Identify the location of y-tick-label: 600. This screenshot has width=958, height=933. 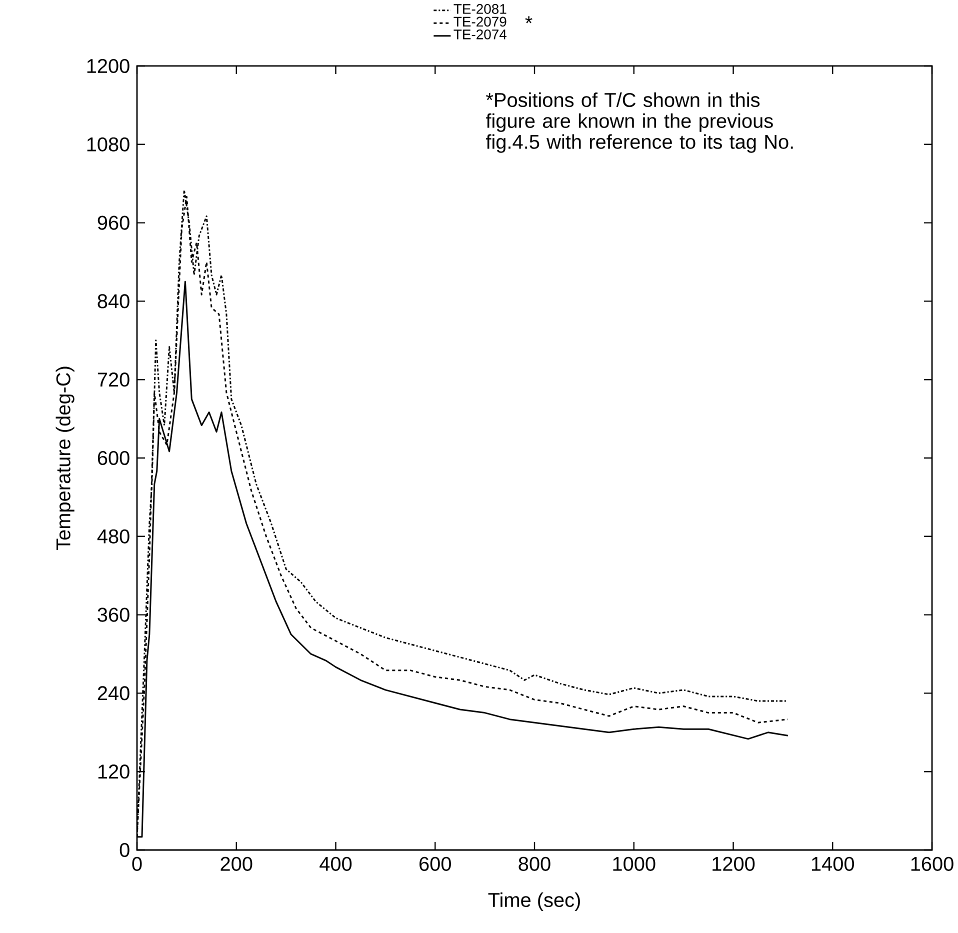
(114, 458).